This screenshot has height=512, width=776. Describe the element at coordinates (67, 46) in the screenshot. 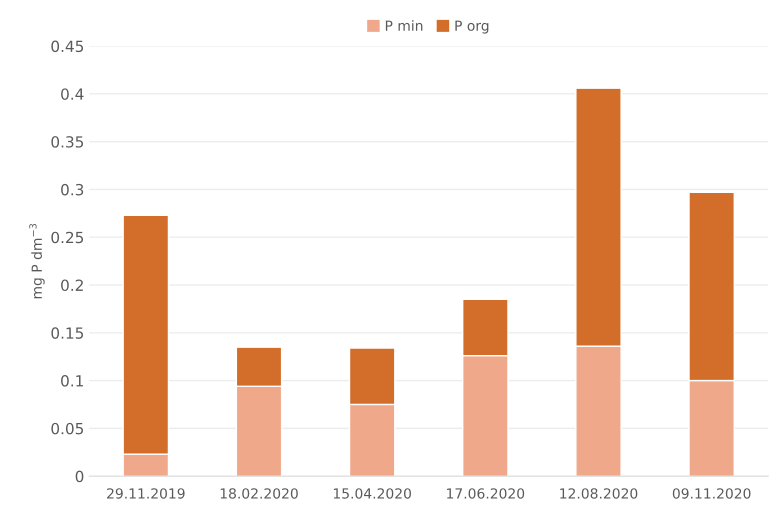

I see `y-tick-label: 0.45` at that location.